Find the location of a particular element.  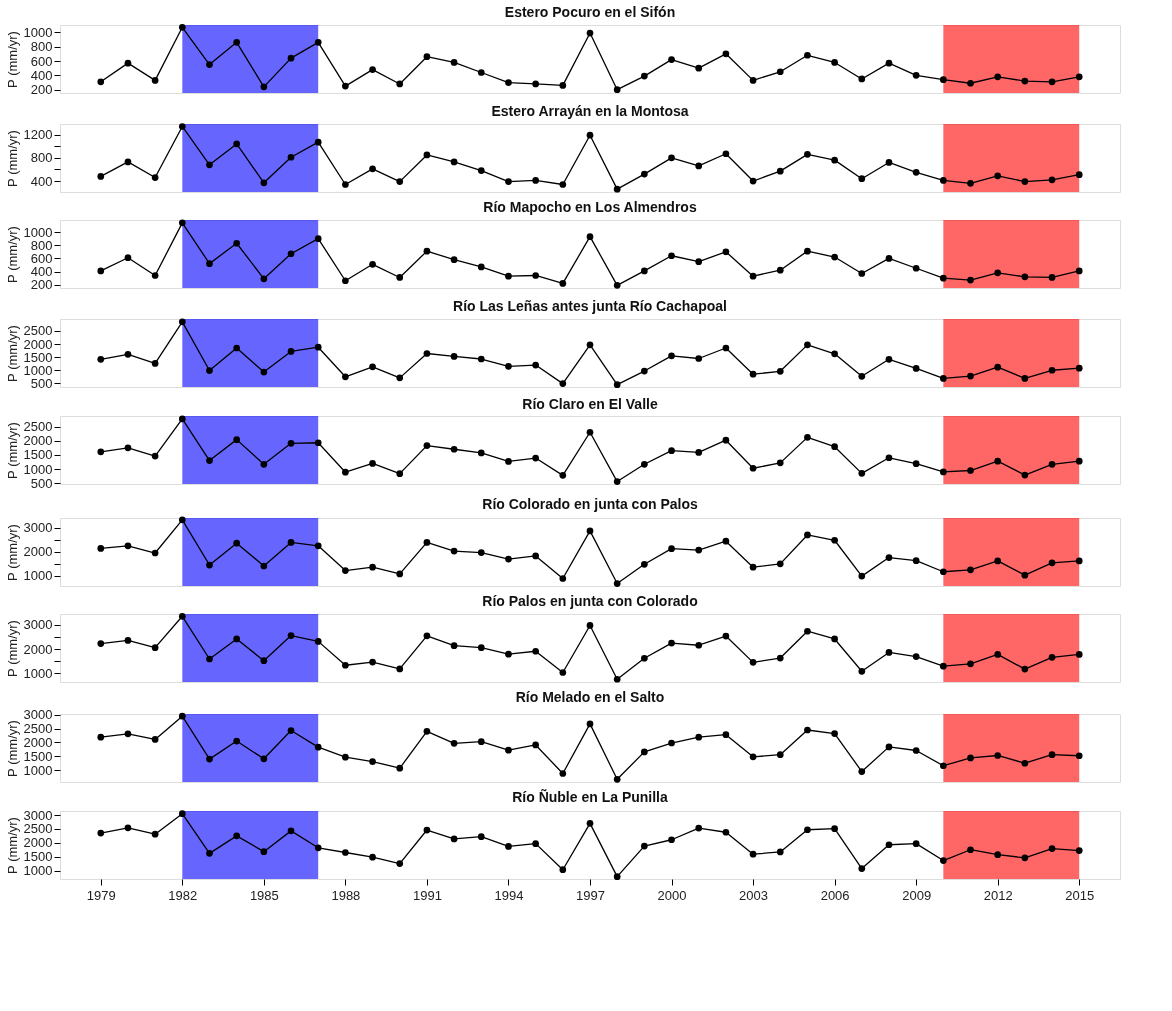

x-tick-label: 1988 is located at coordinates (346, 895).